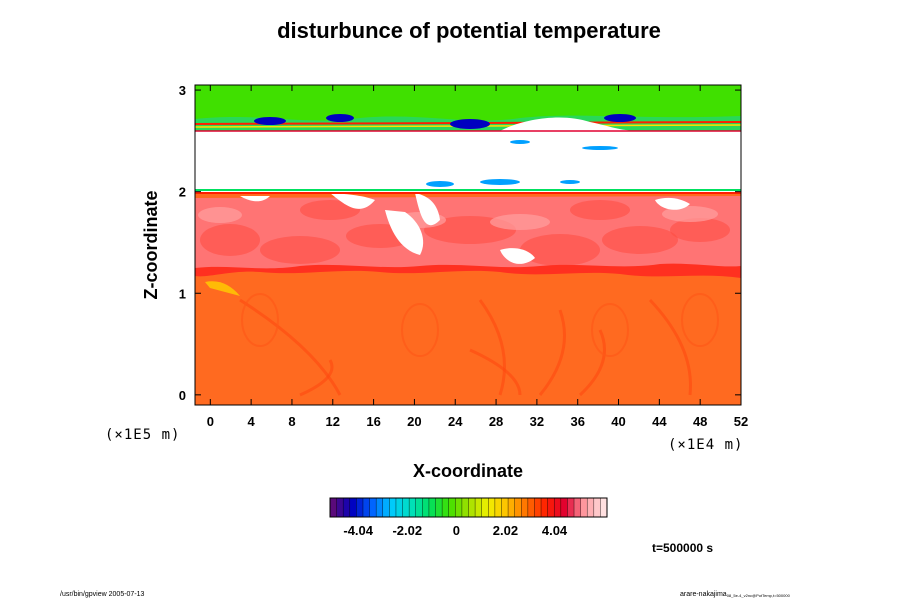 The width and height of the screenshot is (900, 600). Describe the element at coordinates (456, 530) in the screenshot. I see `colorbar-tick-label: 0` at that location.